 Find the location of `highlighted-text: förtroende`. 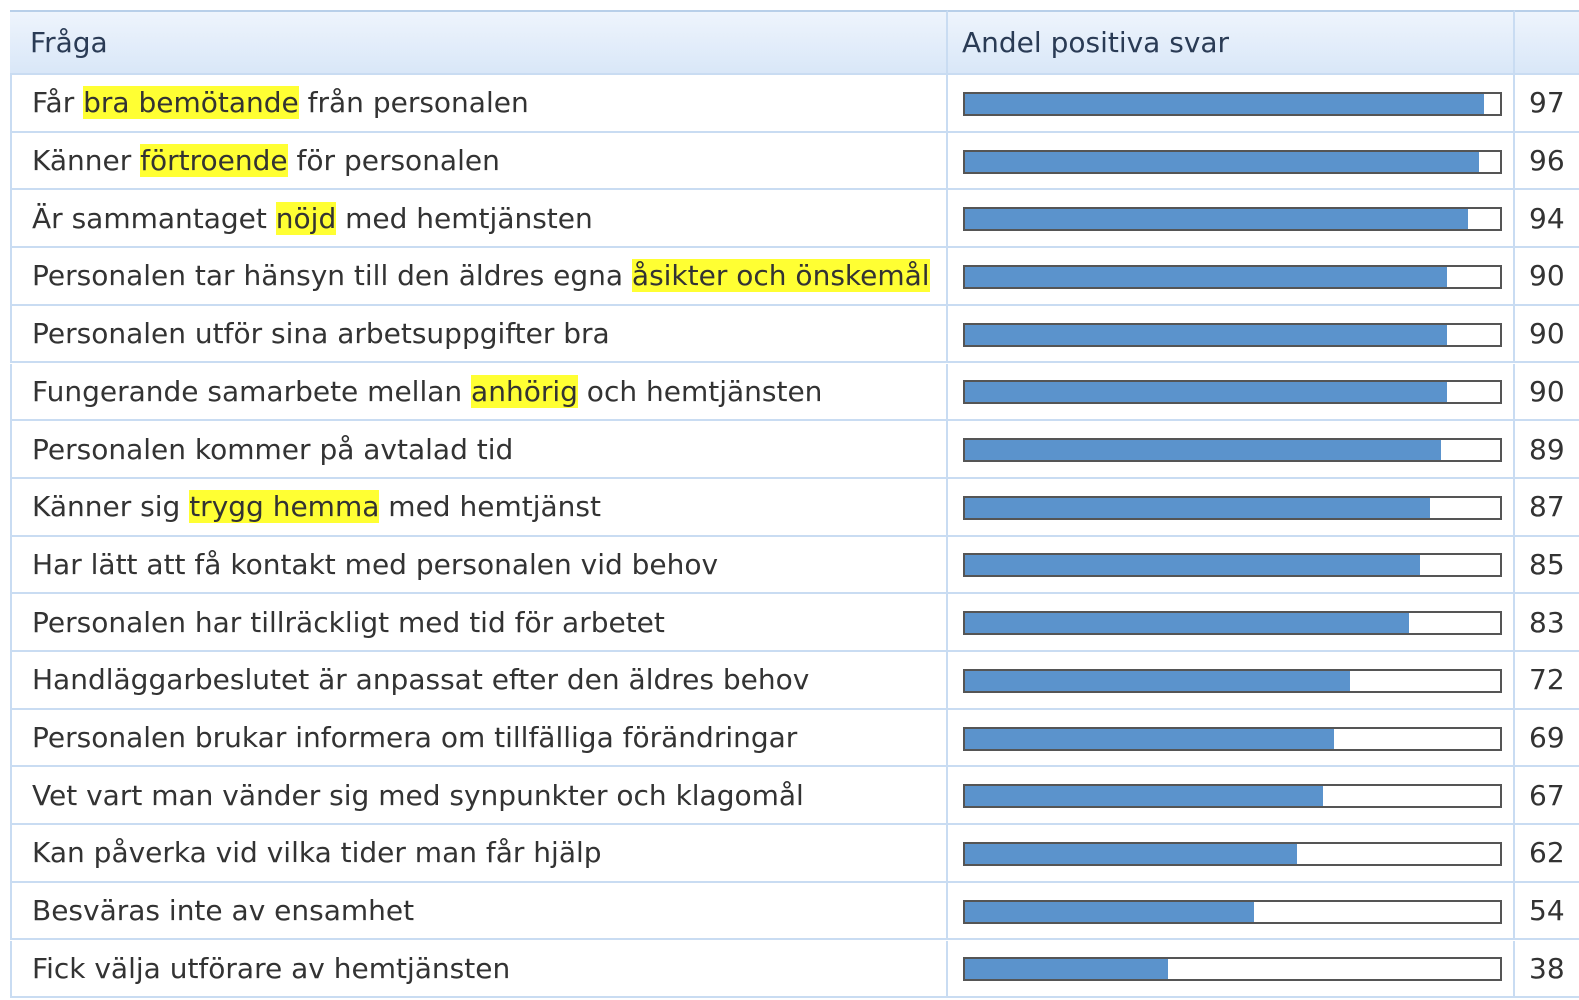

highlighted-text: förtroende is located at coordinates (214, 161).